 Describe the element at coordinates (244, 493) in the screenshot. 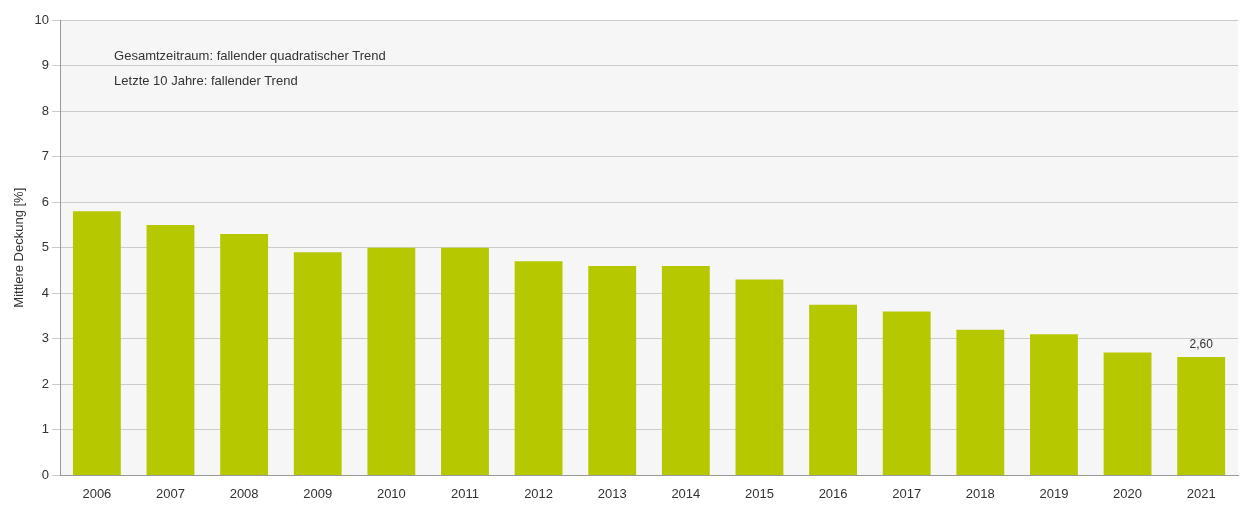

I see `x-tick-label: 2008` at that location.